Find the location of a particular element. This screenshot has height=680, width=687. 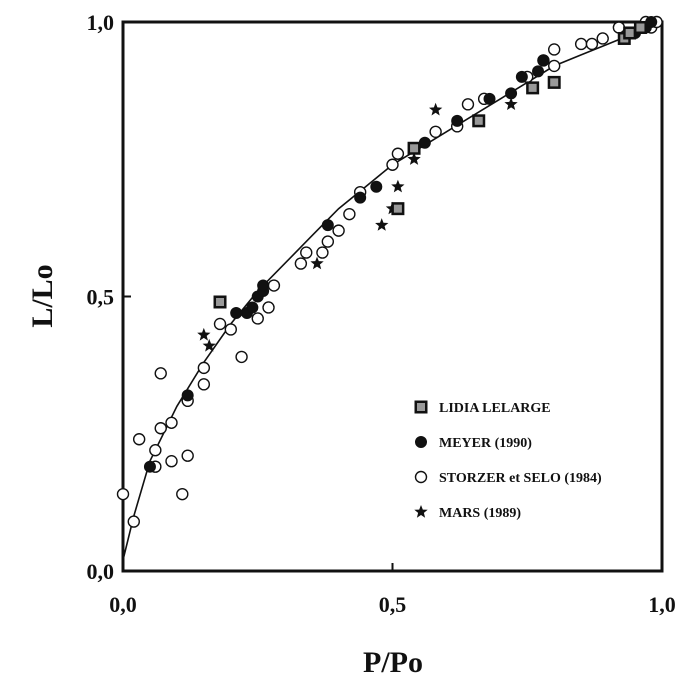

x-axis-title: P/Po is located at coordinates (393, 662).